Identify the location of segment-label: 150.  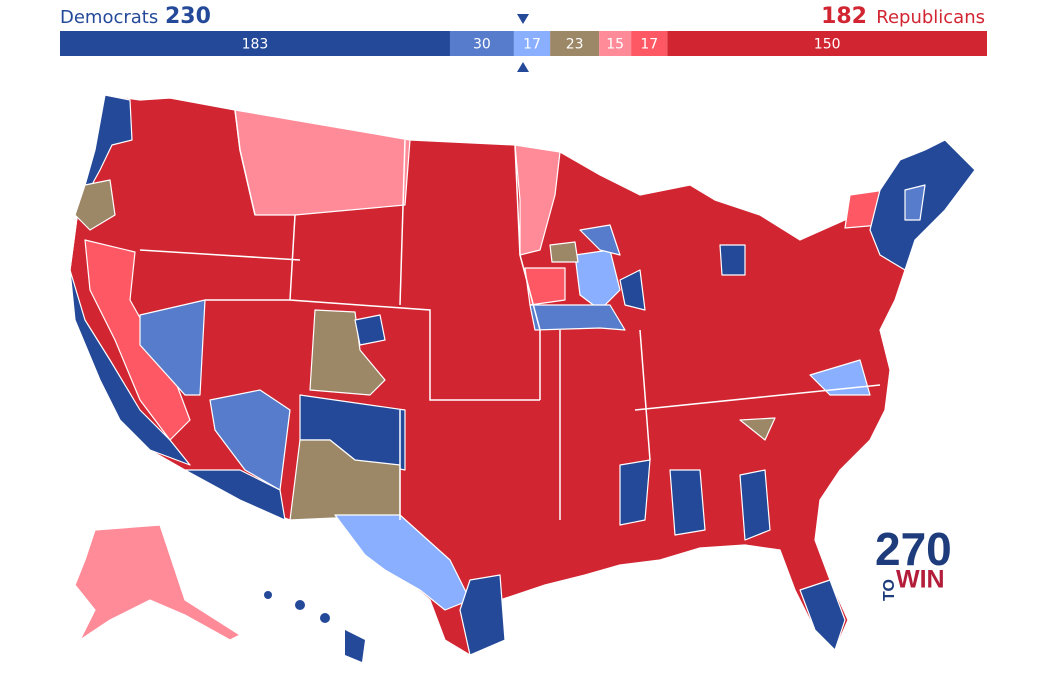
(827, 45).